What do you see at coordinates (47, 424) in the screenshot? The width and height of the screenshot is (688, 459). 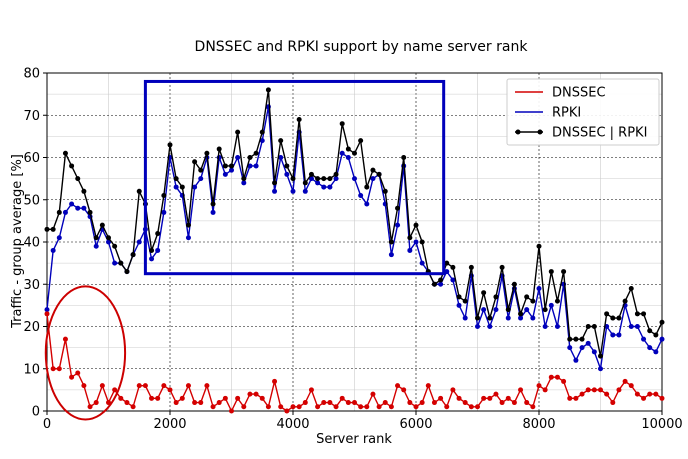 I see `x-tick-label: 0` at bounding box center [47, 424].